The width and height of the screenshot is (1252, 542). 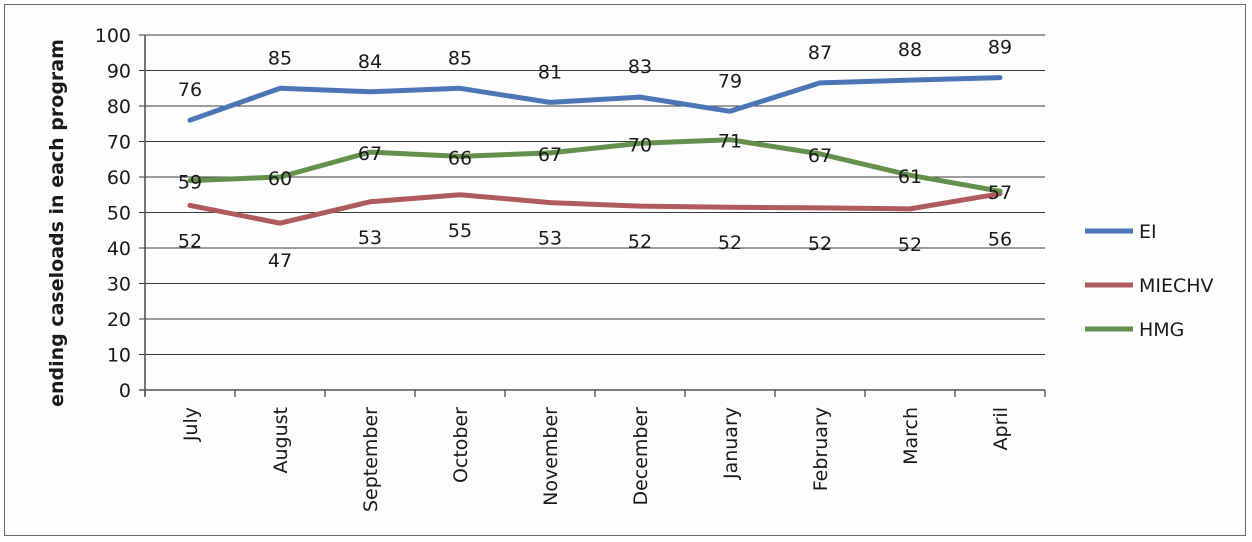 What do you see at coordinates (119, 356) in the screenshot?
I see `y-tick-label: 10` at bounding box center [119, 356].